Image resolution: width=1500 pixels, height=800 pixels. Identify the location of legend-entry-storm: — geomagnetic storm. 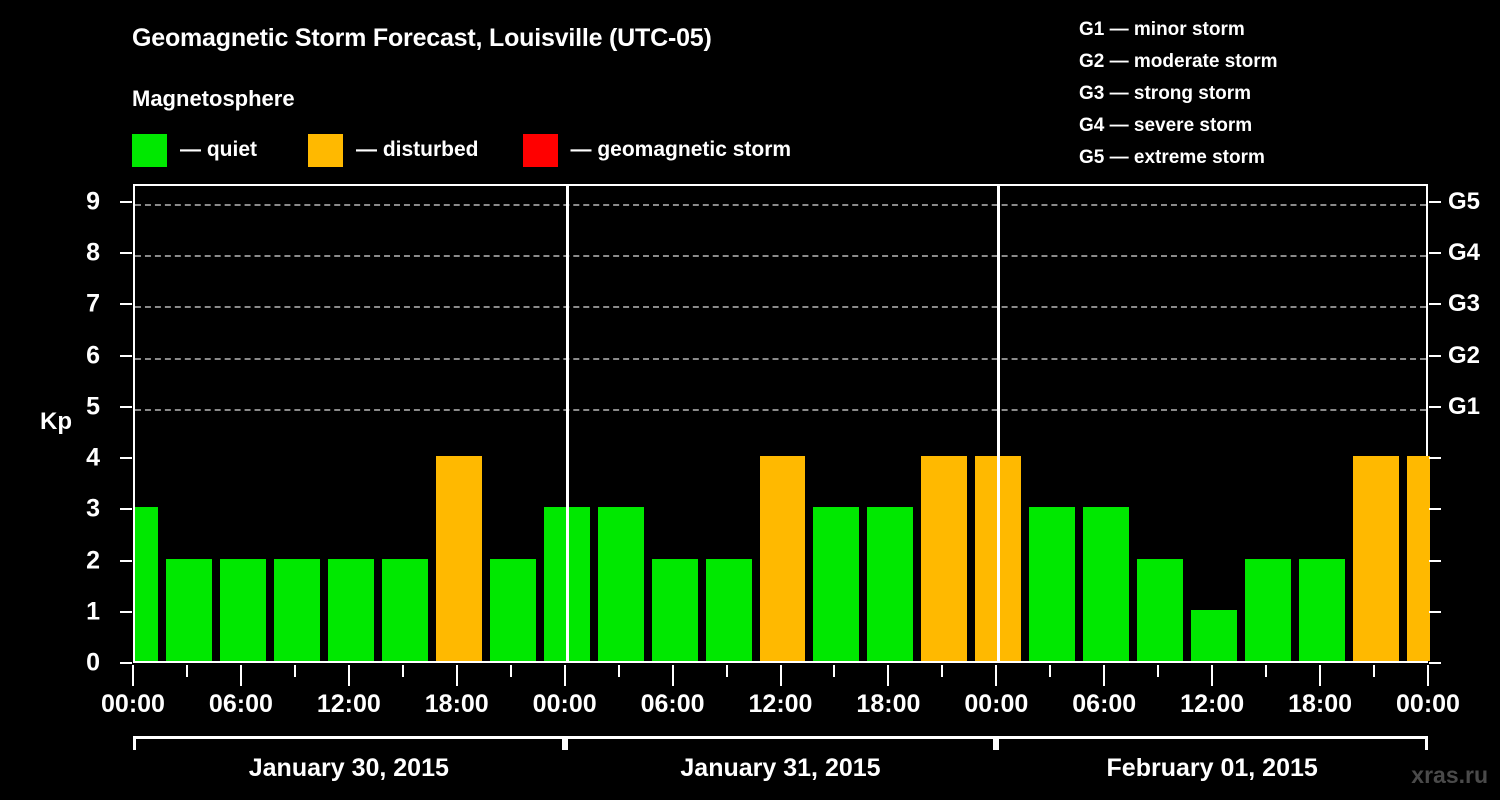
(657, 150).